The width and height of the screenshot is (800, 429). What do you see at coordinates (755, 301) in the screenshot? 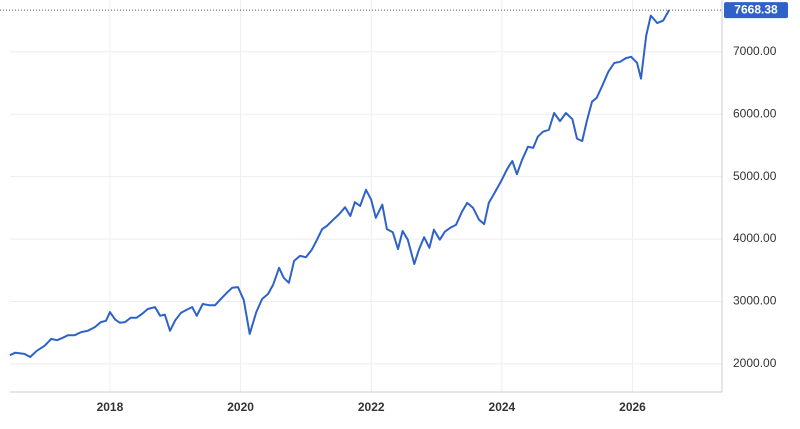
I see `y-tick-label: 3000.00` at bounding box center [755, 301].